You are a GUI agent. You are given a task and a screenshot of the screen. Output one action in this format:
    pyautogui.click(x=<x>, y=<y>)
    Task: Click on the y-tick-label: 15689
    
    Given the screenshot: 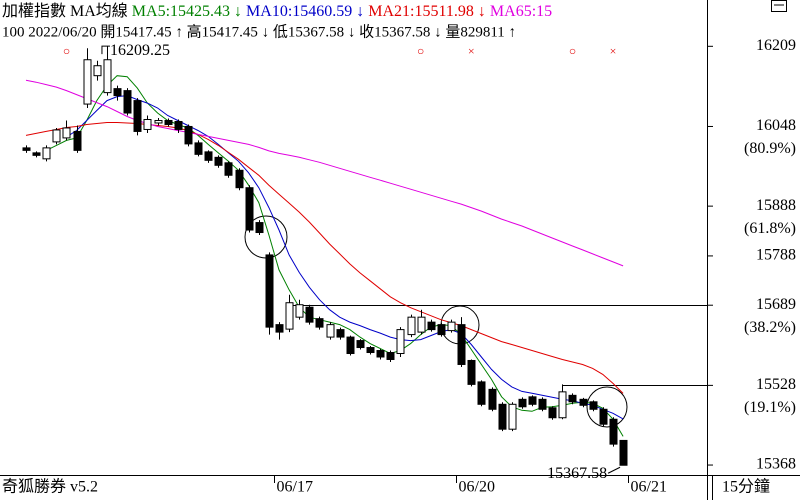 What is the action you would take?
    pyautogui.click(x=776, y=304)
    